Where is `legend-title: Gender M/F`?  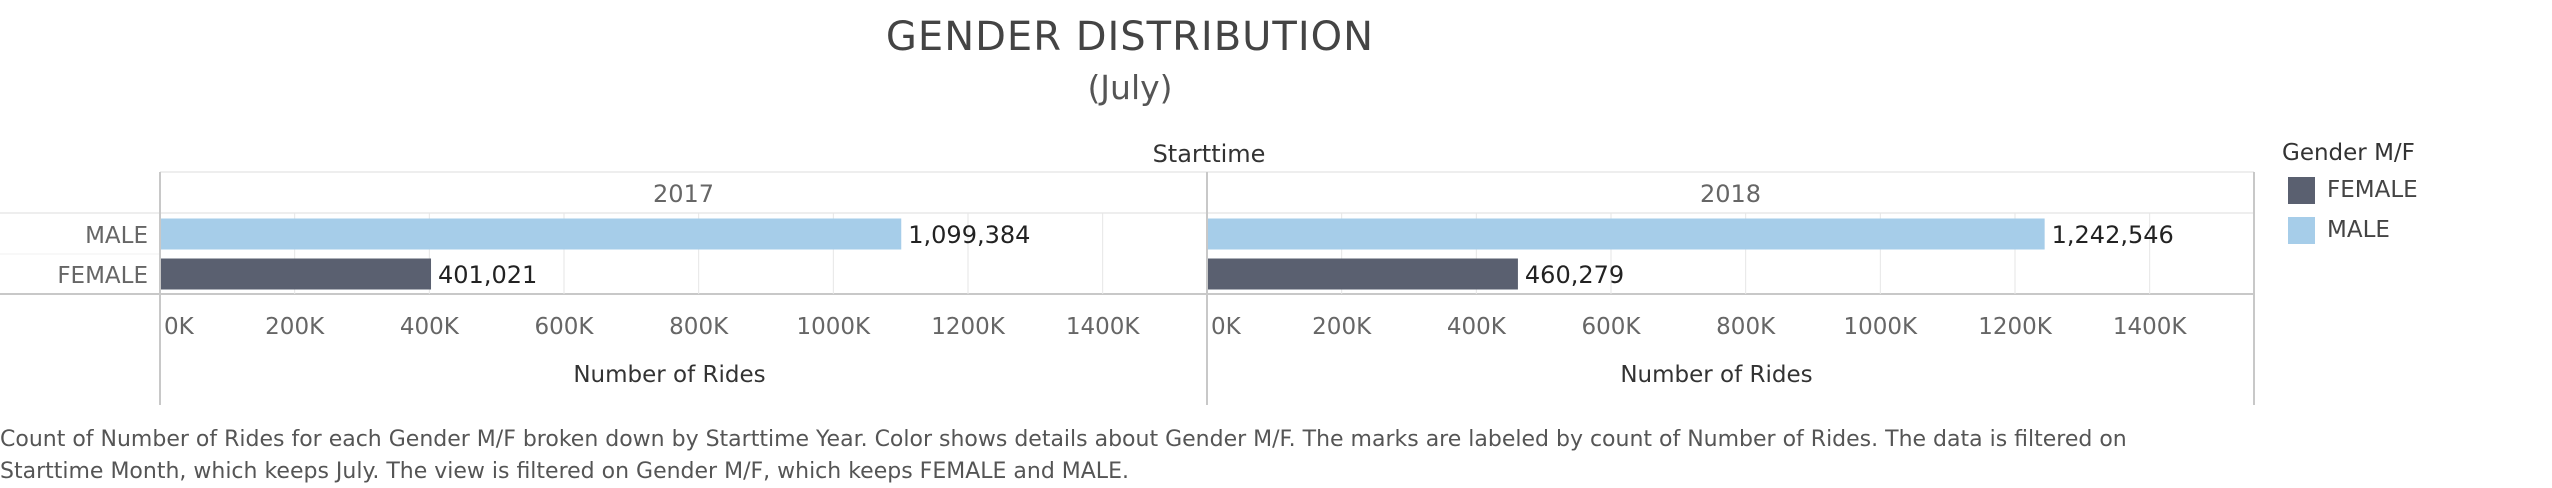
legend-title: Gender M/F is located at coordinates (2348, 153).